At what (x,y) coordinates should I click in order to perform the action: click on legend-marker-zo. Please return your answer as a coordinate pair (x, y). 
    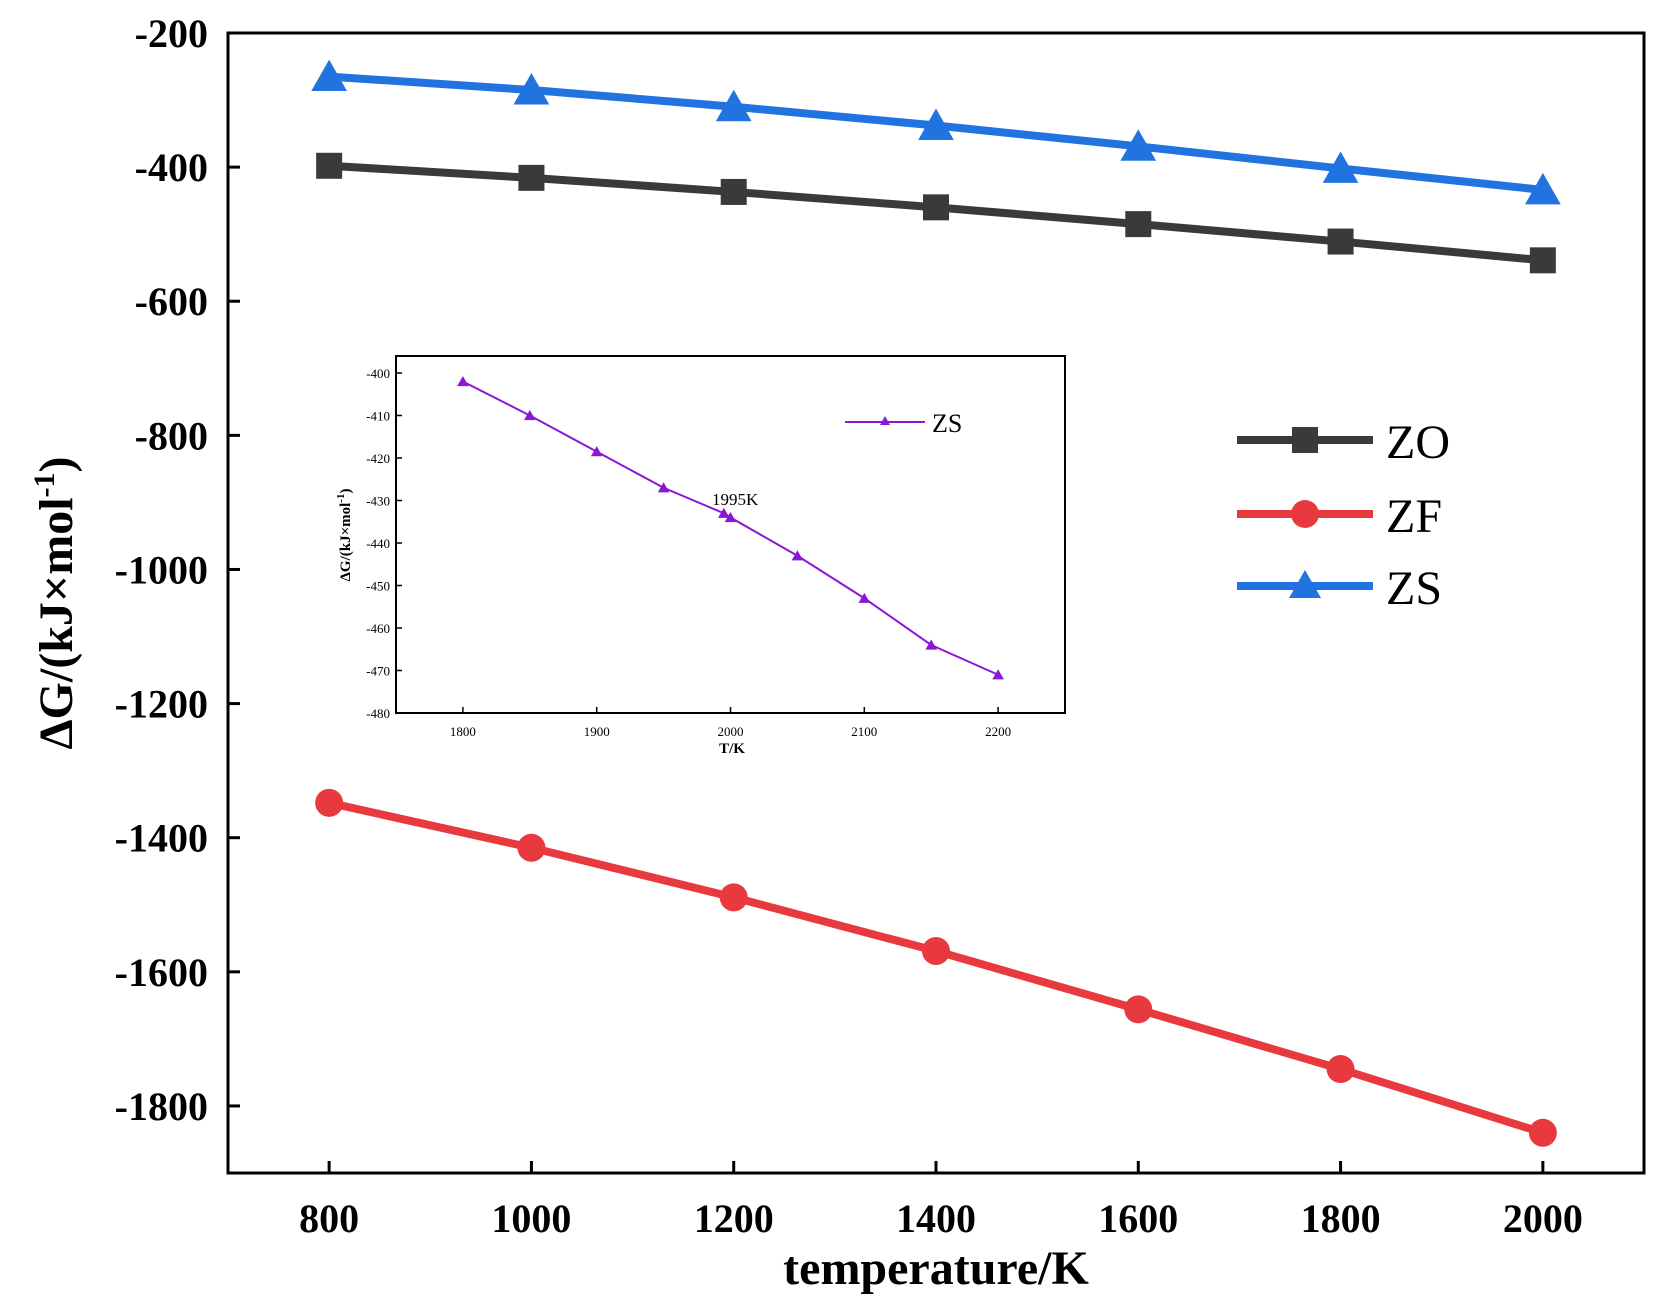
    Looking at the image, I should click on (1305, 440).